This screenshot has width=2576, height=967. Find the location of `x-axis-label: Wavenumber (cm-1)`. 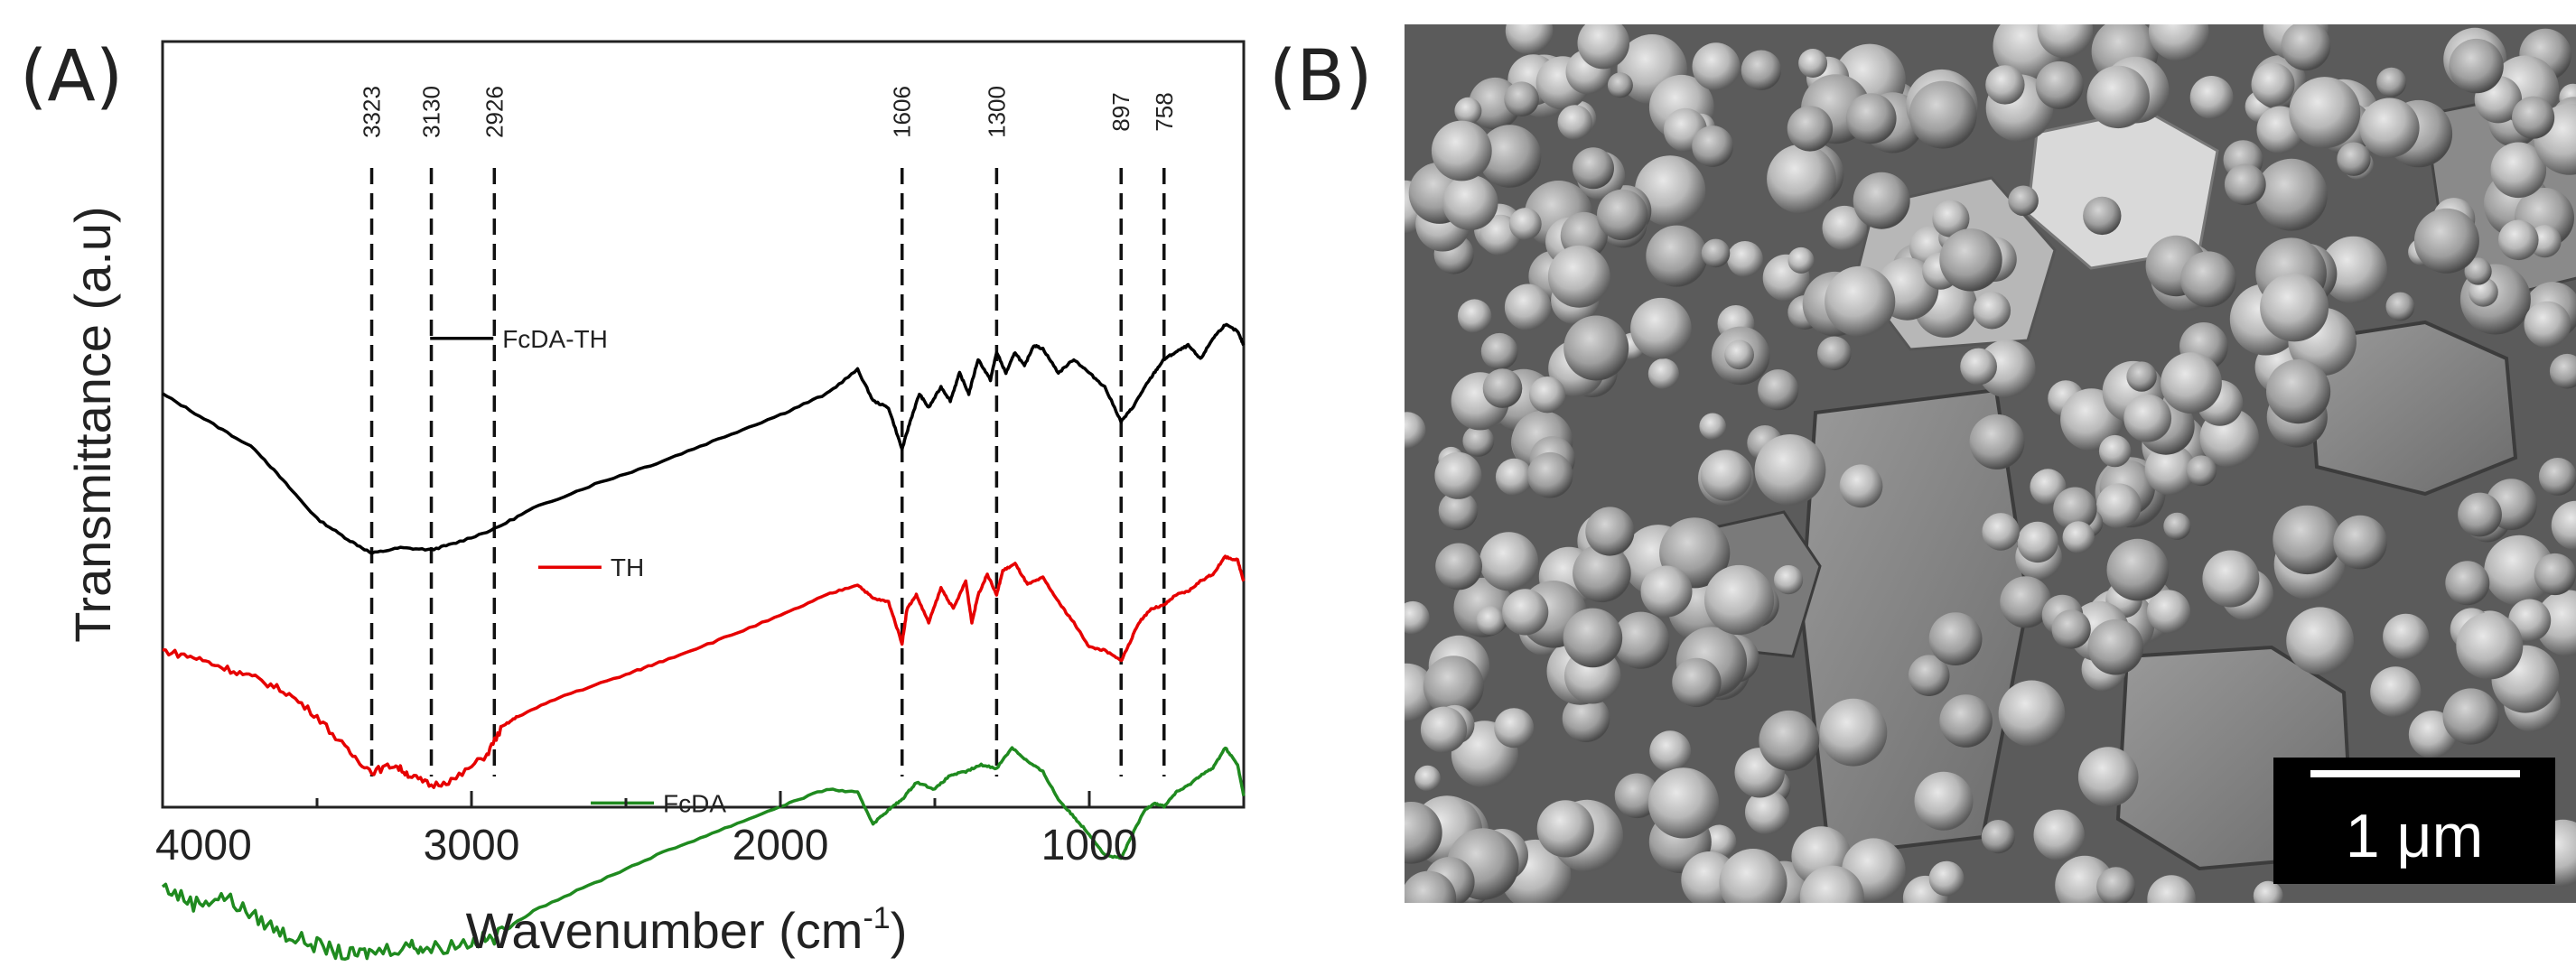

x-axis-label: Wavenumber (cm-1) is located at coordinates (687, 930).